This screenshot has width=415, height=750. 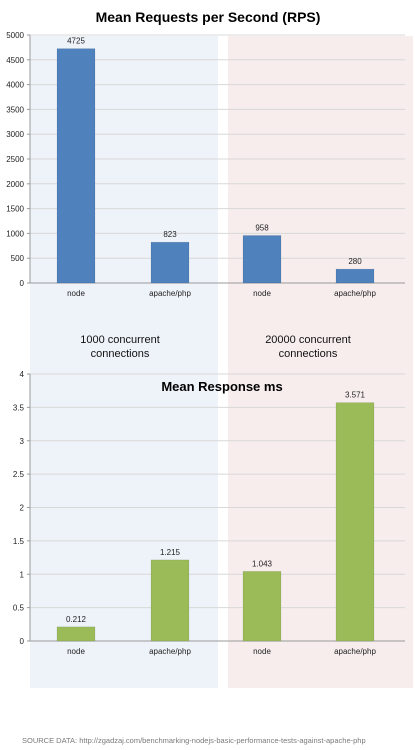 What do you see at coordinates (355, 395) in the screenshot?
I see `response-data-label: 3.571` at bounding box center [355, 395].